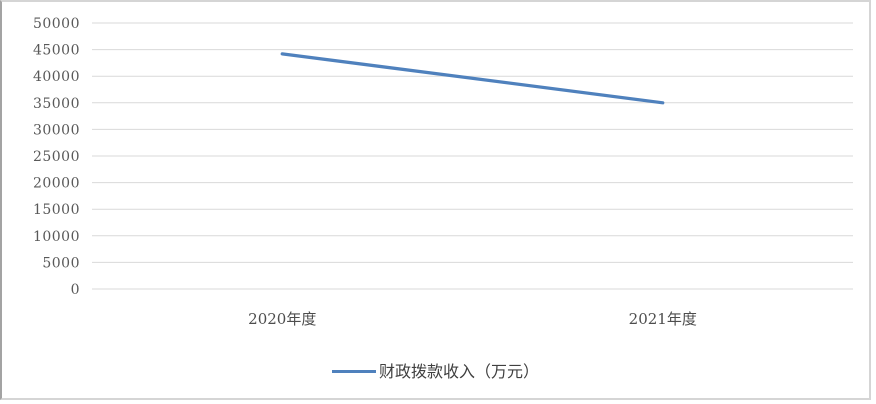 The width and height of the screenshot is (876, 404). I want to click on legend: 财政拨款收入（万元）, so click(435, 371).